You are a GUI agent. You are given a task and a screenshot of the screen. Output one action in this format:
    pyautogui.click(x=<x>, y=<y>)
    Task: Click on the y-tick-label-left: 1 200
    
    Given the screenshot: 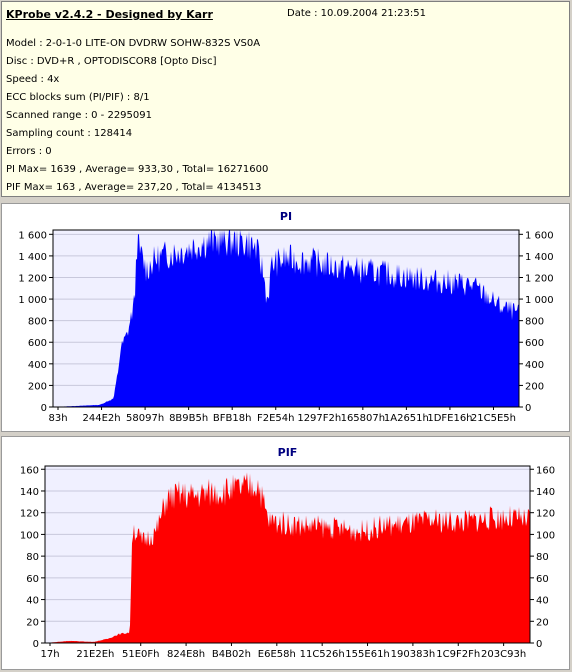 What is the action you would take?
    pyautogui.click(x=32, y=278)
    